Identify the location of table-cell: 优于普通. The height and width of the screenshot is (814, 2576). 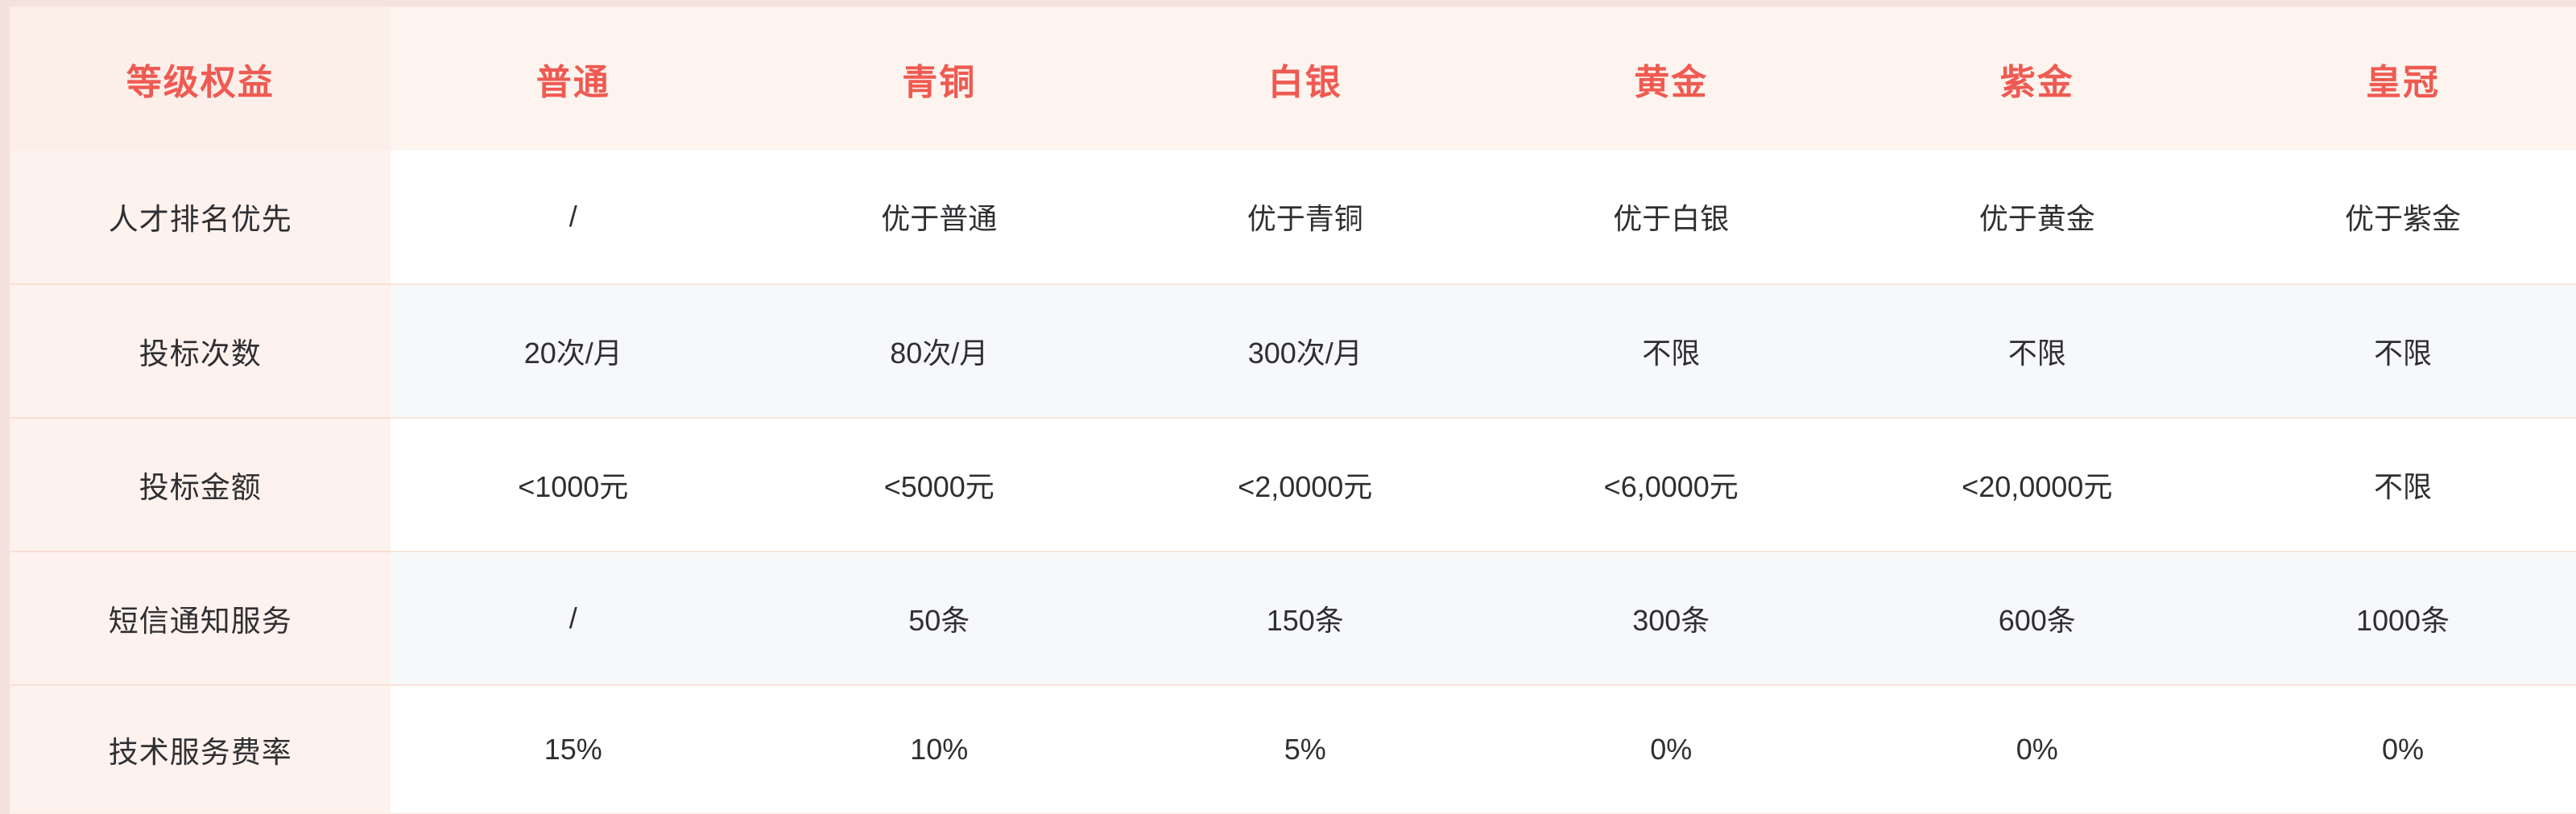
(940, 217).